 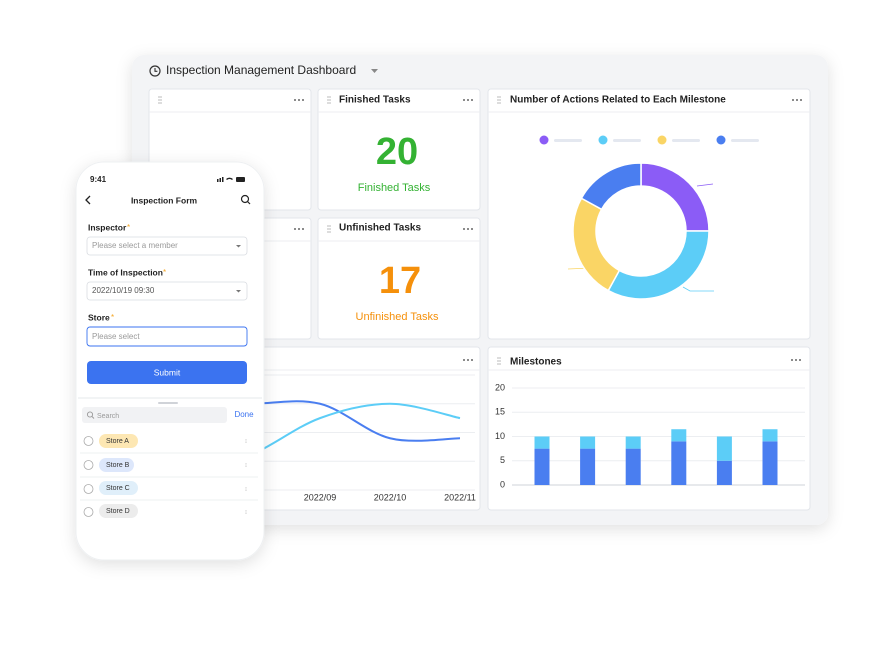 I want to click on store-name: Store C, so click(x=118, y=488).